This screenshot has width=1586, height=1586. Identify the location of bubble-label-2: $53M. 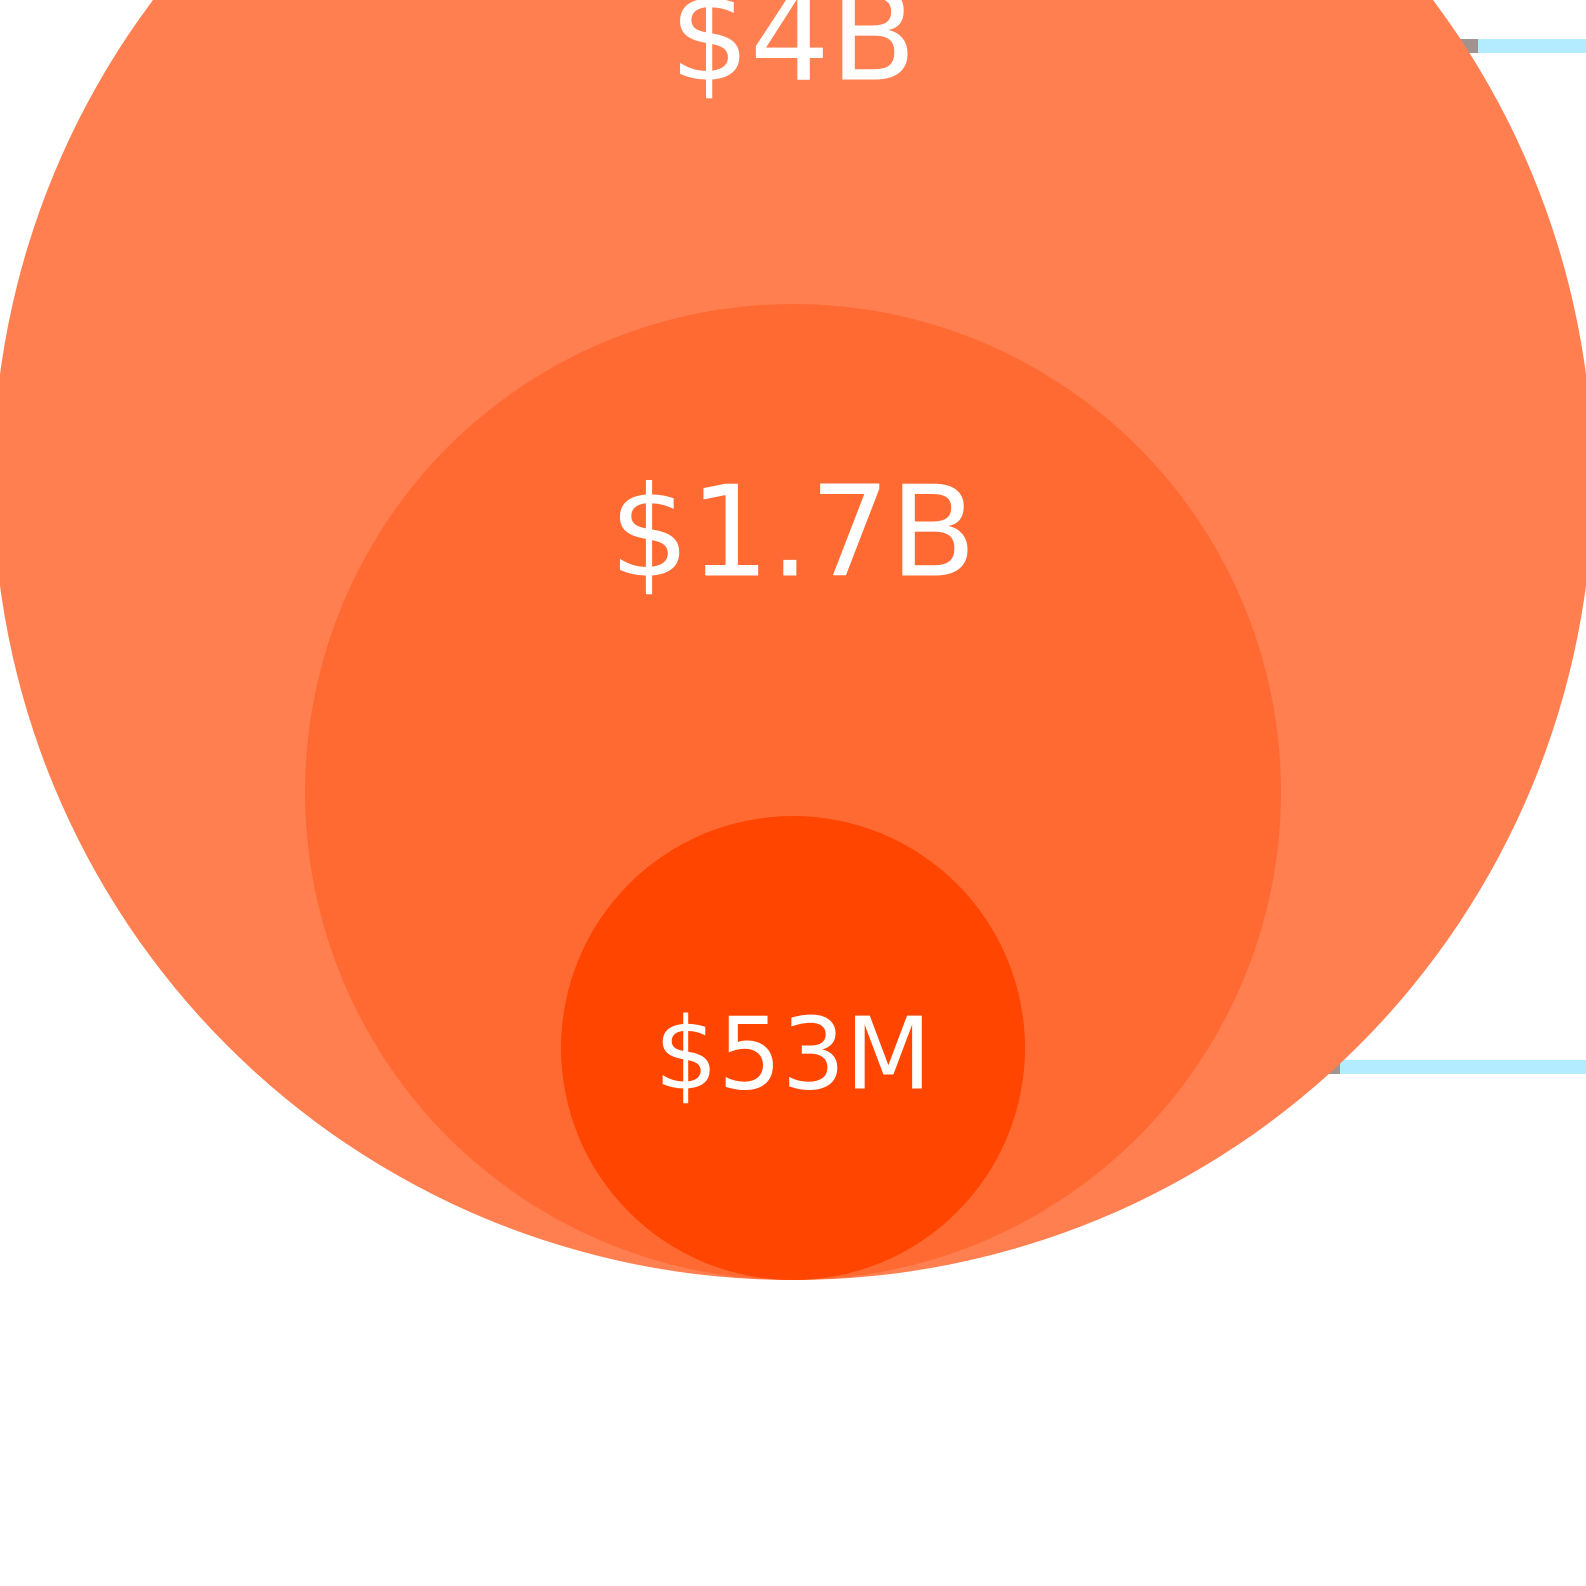
(792, 1053).